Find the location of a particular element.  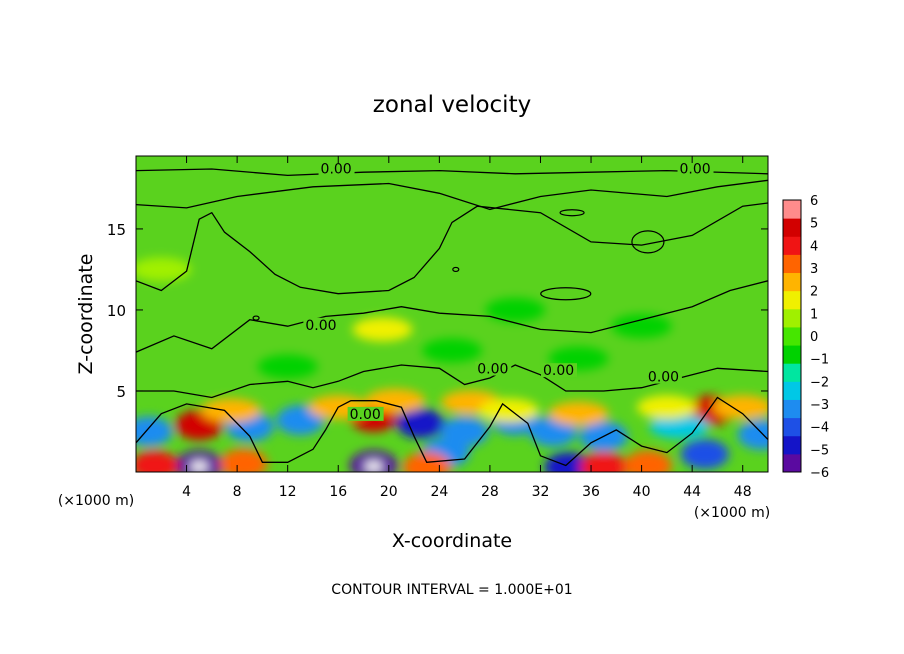

colorbar-frame is located at coordinates (792, 336).